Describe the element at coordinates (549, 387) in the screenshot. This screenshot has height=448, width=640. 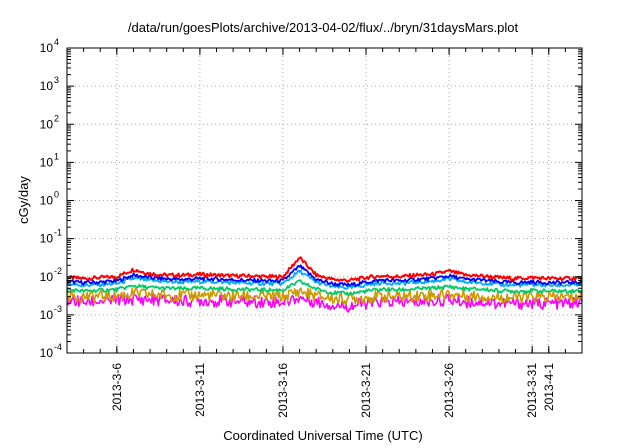
I see `x-tick-label: 2013-4-1` at that location.